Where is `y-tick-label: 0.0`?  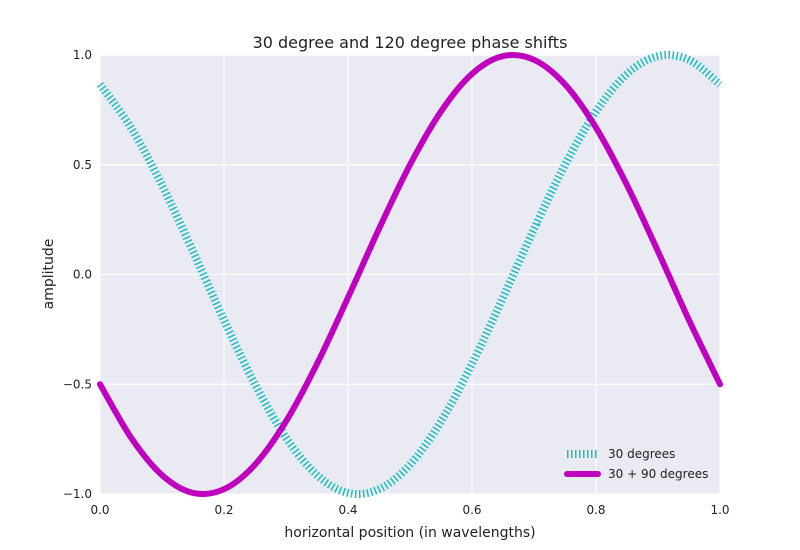 y-tick-label: 0.0 is located at coordinates (82, 275).